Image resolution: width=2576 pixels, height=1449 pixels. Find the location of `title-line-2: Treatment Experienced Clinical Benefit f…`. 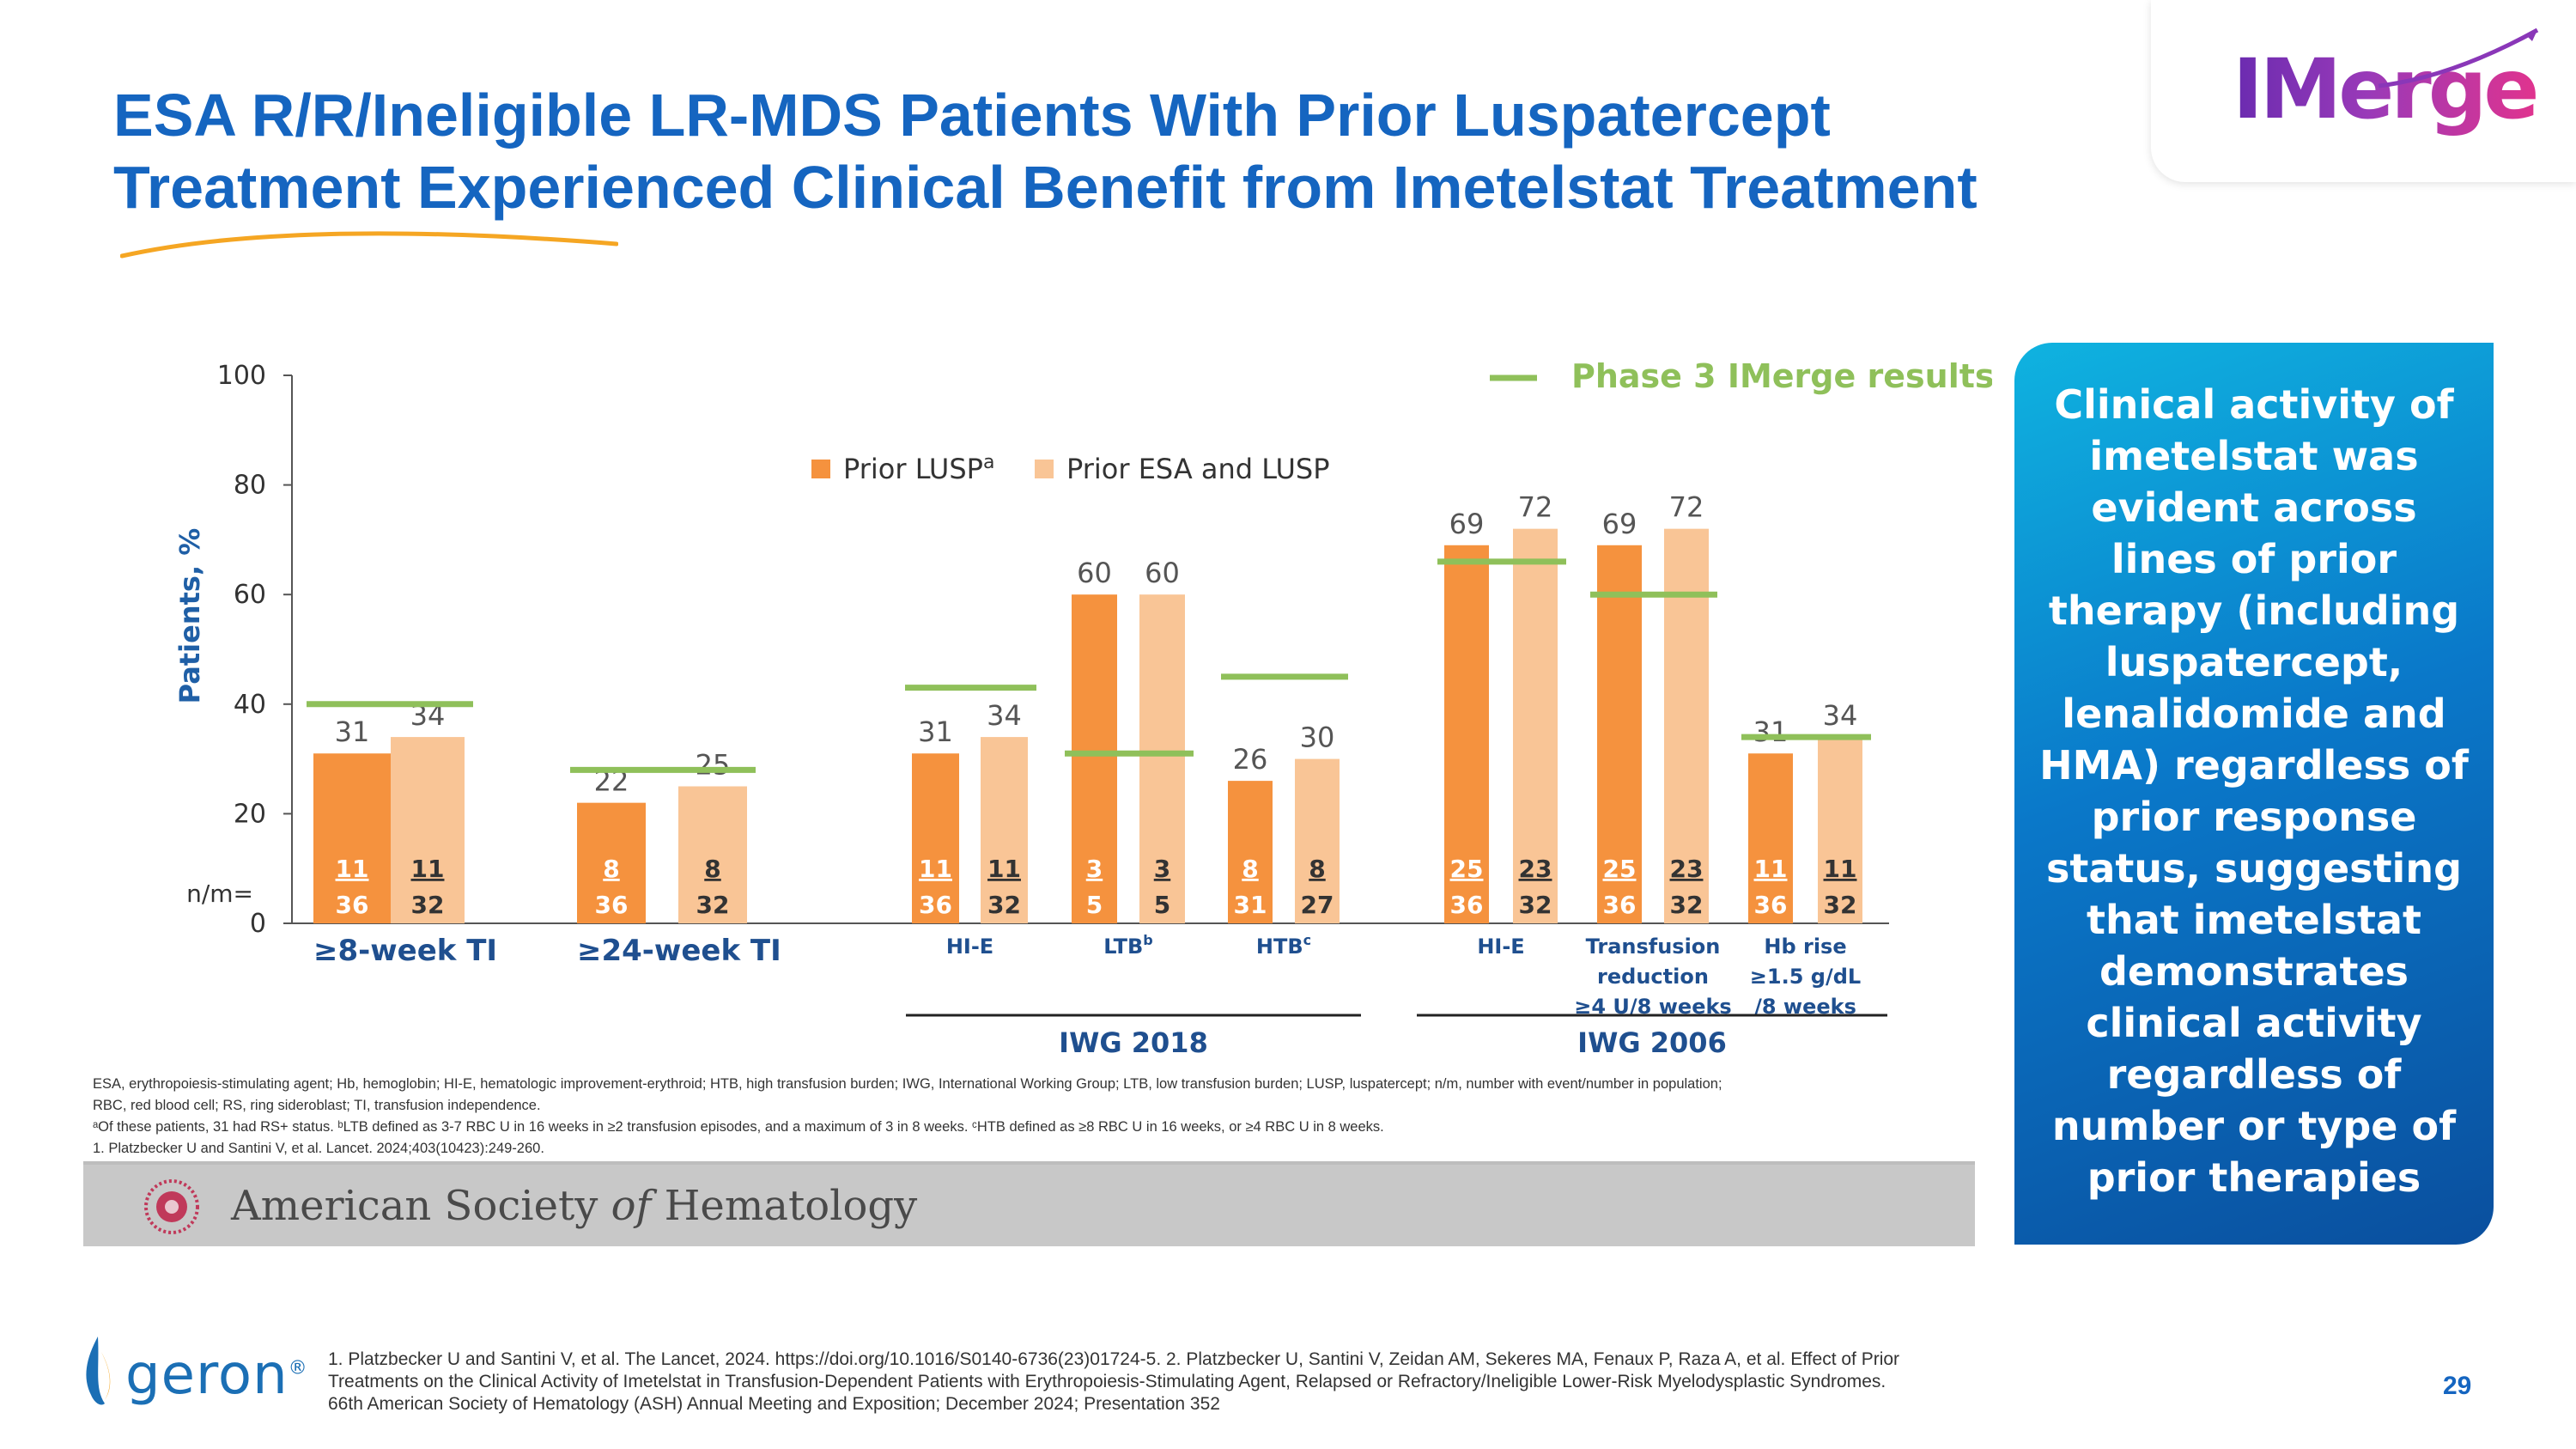

title-line-2: Treatment Experienced Clinical Benefit f… is located at coordinates (1045, 187).